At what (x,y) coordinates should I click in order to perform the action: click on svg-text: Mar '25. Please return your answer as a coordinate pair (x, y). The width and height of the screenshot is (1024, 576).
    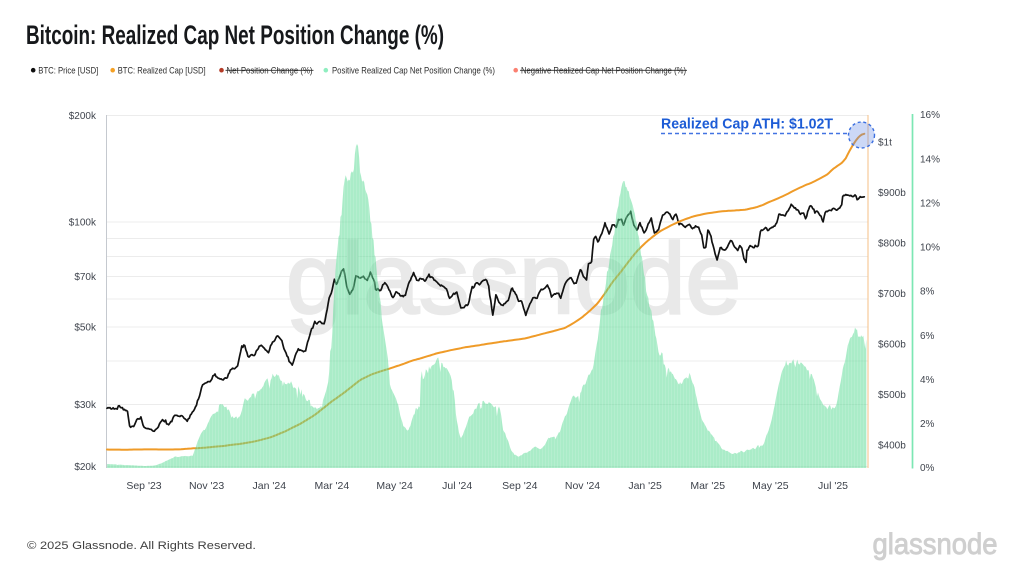
    Looking at the image, I should click on (707, 486).